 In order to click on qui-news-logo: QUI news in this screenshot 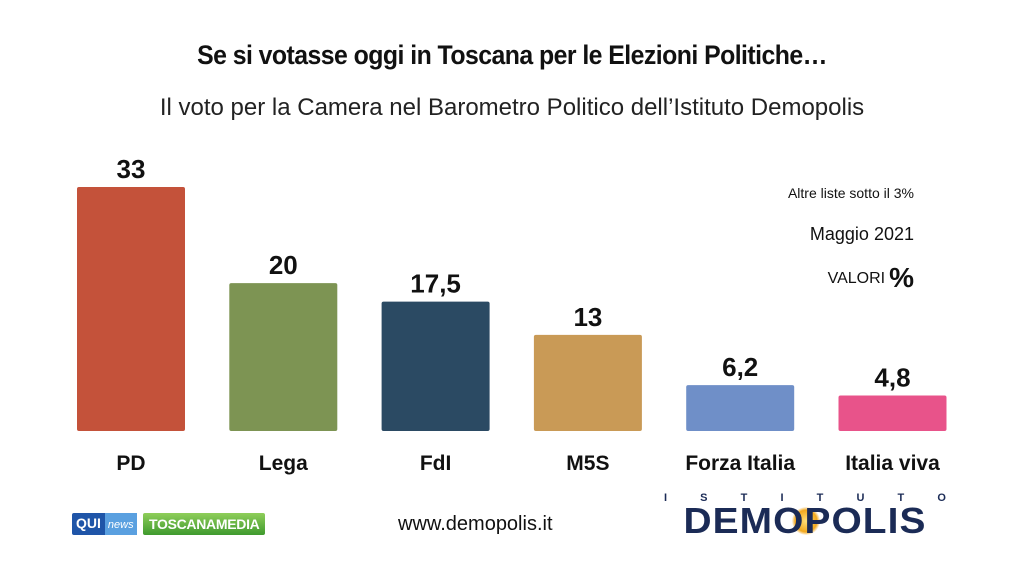, I will do `click(104, 524)`.